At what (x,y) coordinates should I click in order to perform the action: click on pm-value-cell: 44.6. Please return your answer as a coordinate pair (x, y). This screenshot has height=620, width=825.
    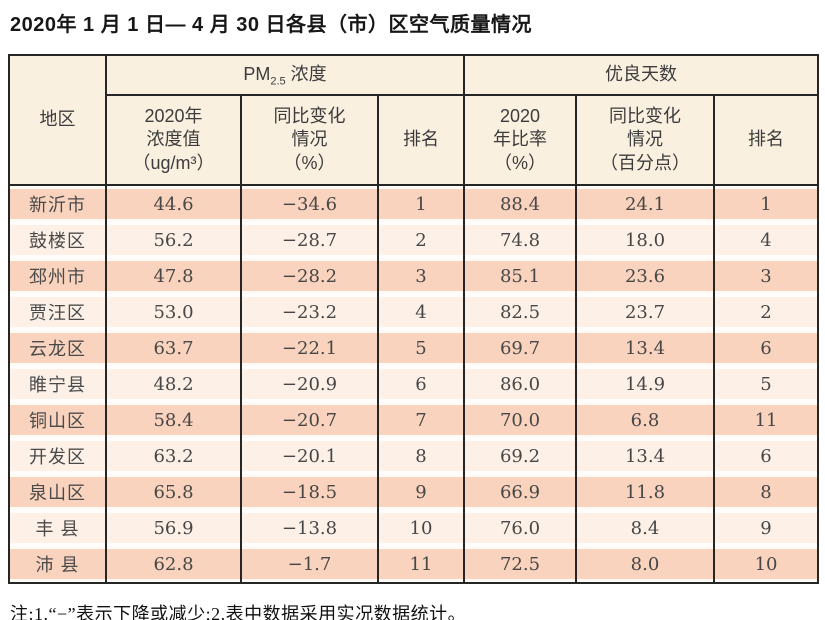
    Looking at the image, I should click on (173, 203).